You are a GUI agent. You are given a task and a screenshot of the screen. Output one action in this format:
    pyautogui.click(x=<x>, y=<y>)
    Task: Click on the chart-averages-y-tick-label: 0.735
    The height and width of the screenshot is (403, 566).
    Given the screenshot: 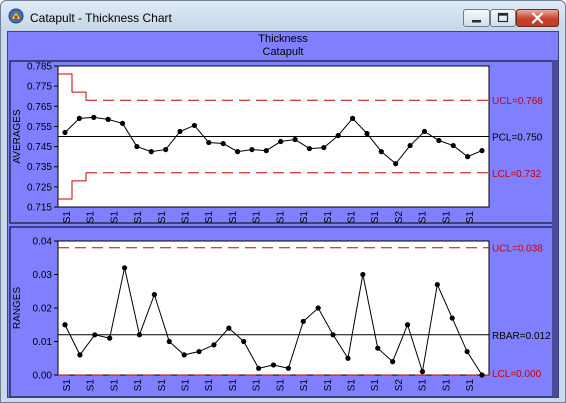 What is the action you would take?
    pyautogui.click(x=39, y=167)
    